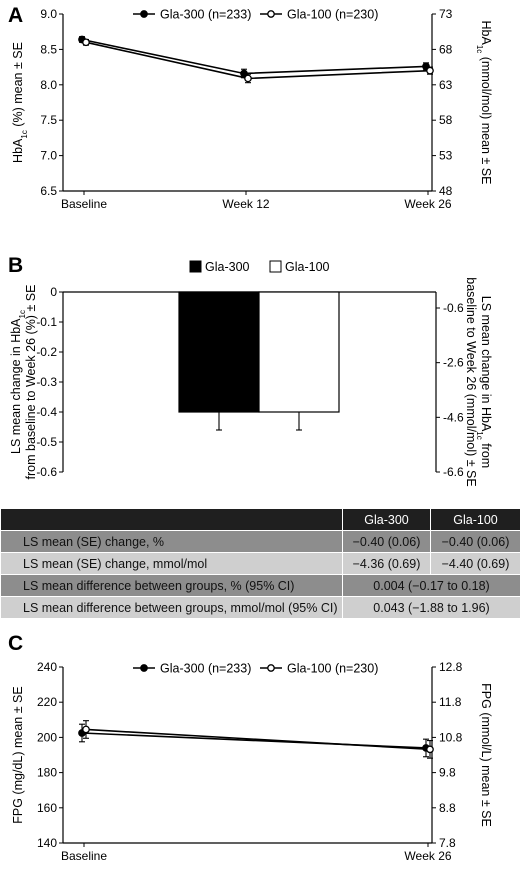 The image size is (520, 869). I want to click on y2-axis-label: HbA1c (mmol/mol) mean ± SE, so click(485, 103).